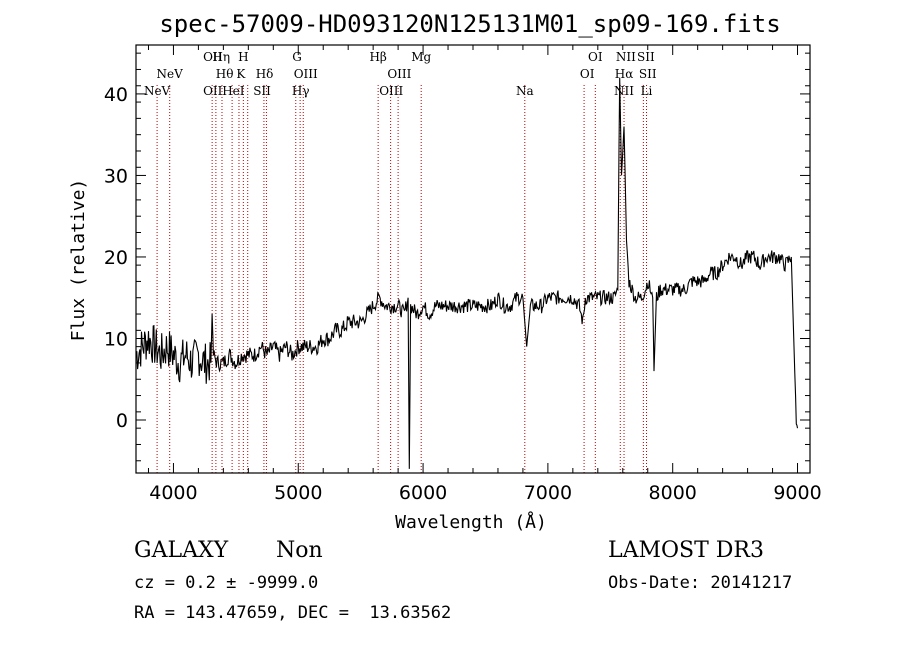 The width and height of the screenshot is (900, 649). Describe the element at coordinates (423, 493) in the screenshot. I see `x-tick-label: 6000` at that location.